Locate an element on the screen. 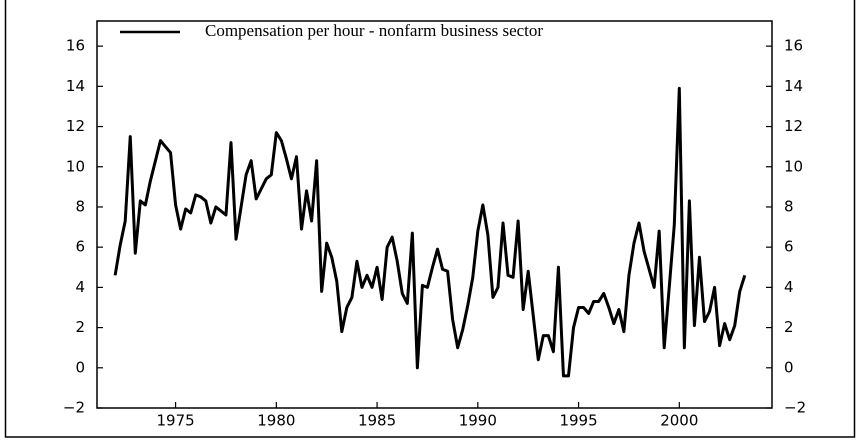 The height and width of the screenshot is (442, 860). x-tick-label: 1980 is located at coordinates (276, 421).